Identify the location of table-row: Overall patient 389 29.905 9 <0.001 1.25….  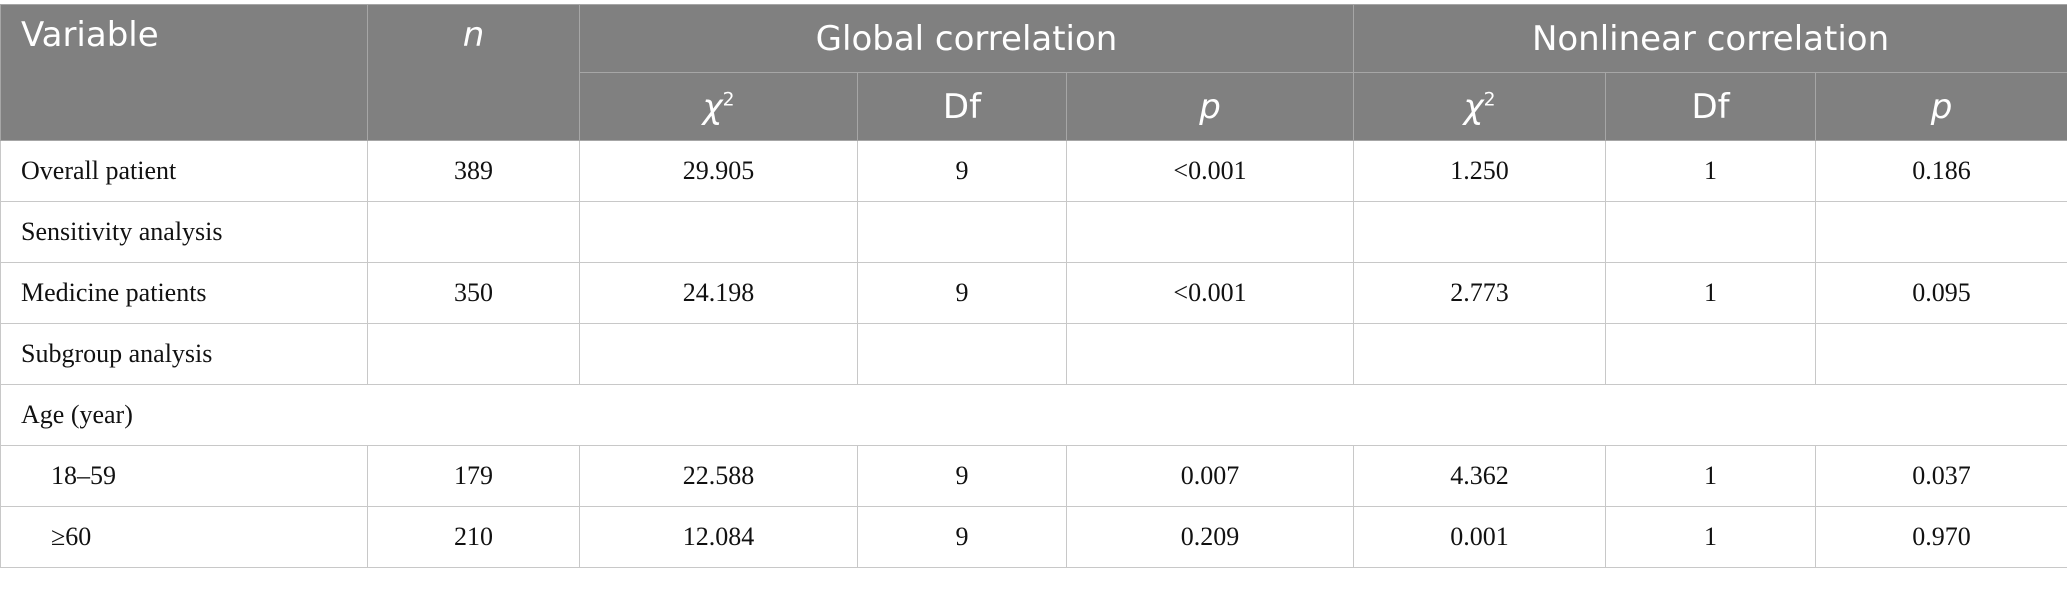
(1033, 171).